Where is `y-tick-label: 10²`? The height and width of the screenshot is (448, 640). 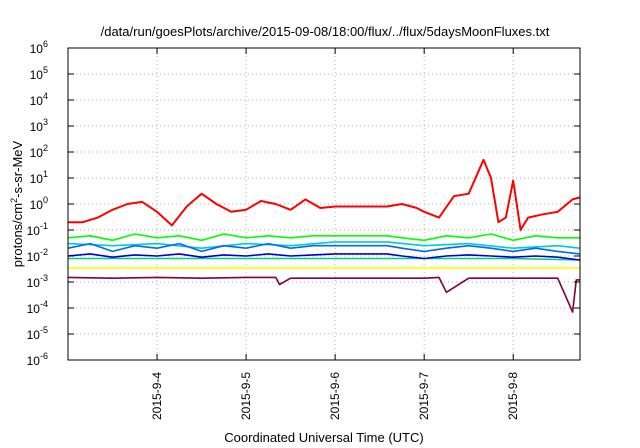 y-tick-label: 10² is located at coordinates (39, 151).